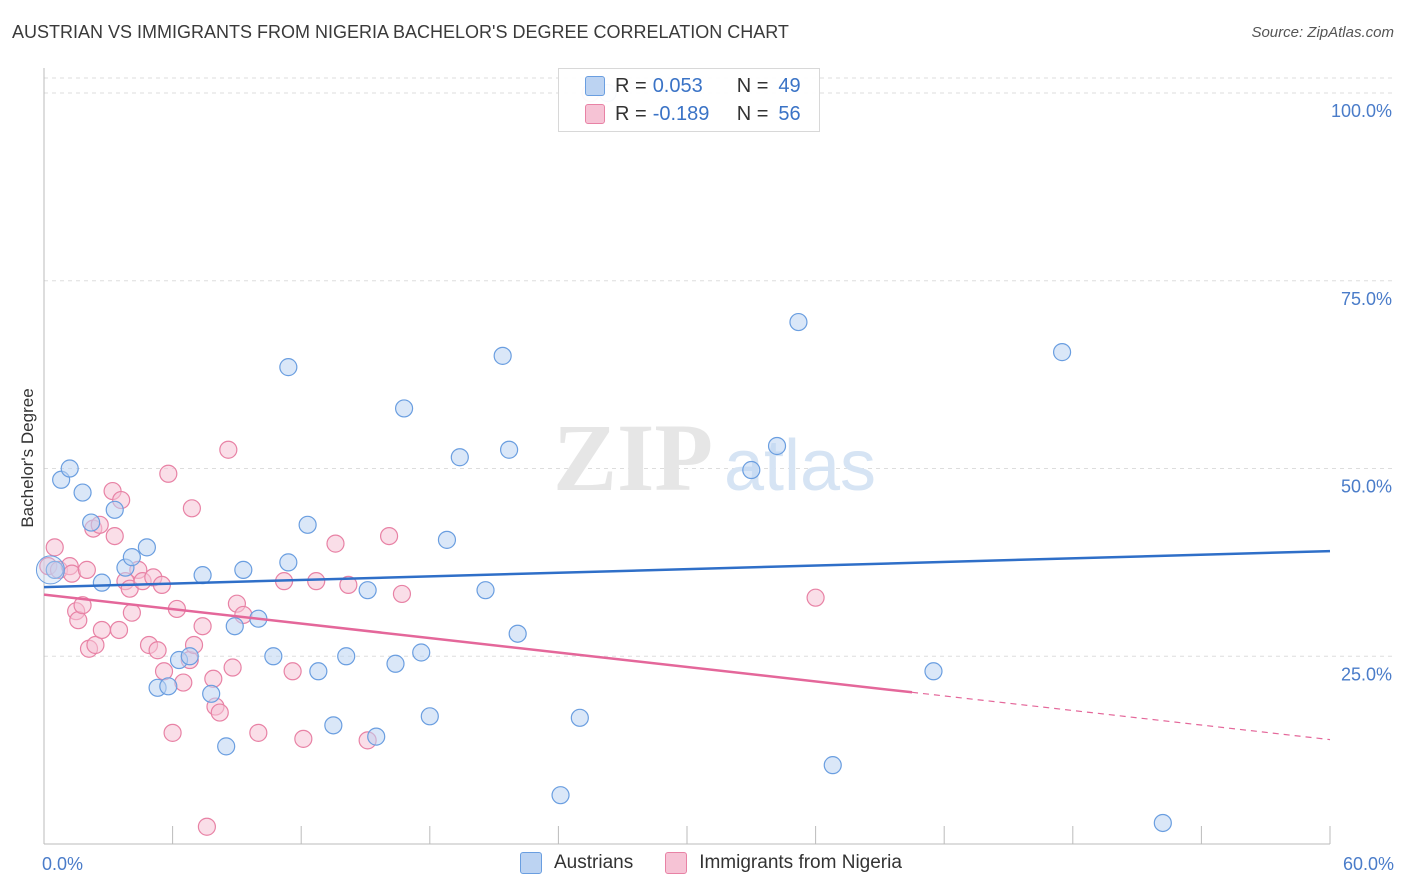  What do you see at coordinates (594, 862) in the screenshot?
I see `bottom-legend-label: Austrians` at bounding box center [594, 862].